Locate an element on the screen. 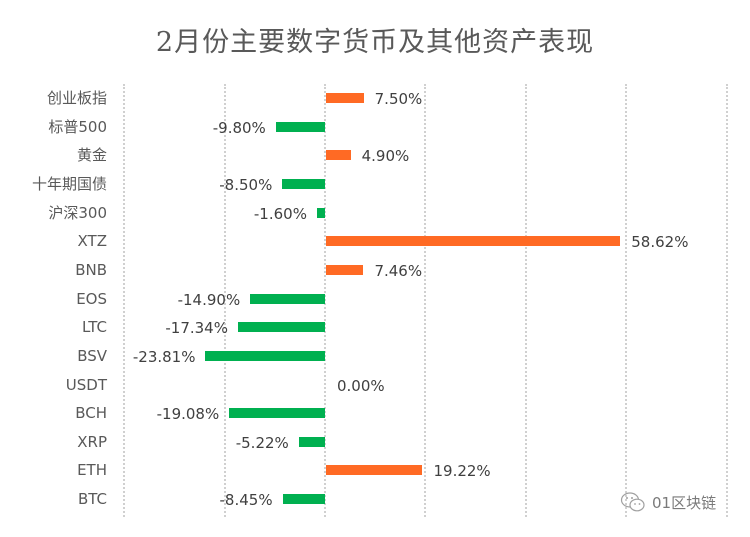 This screenshot has width=750, height=537. category-label: 沪深300 is located at coordinates (77, 212).